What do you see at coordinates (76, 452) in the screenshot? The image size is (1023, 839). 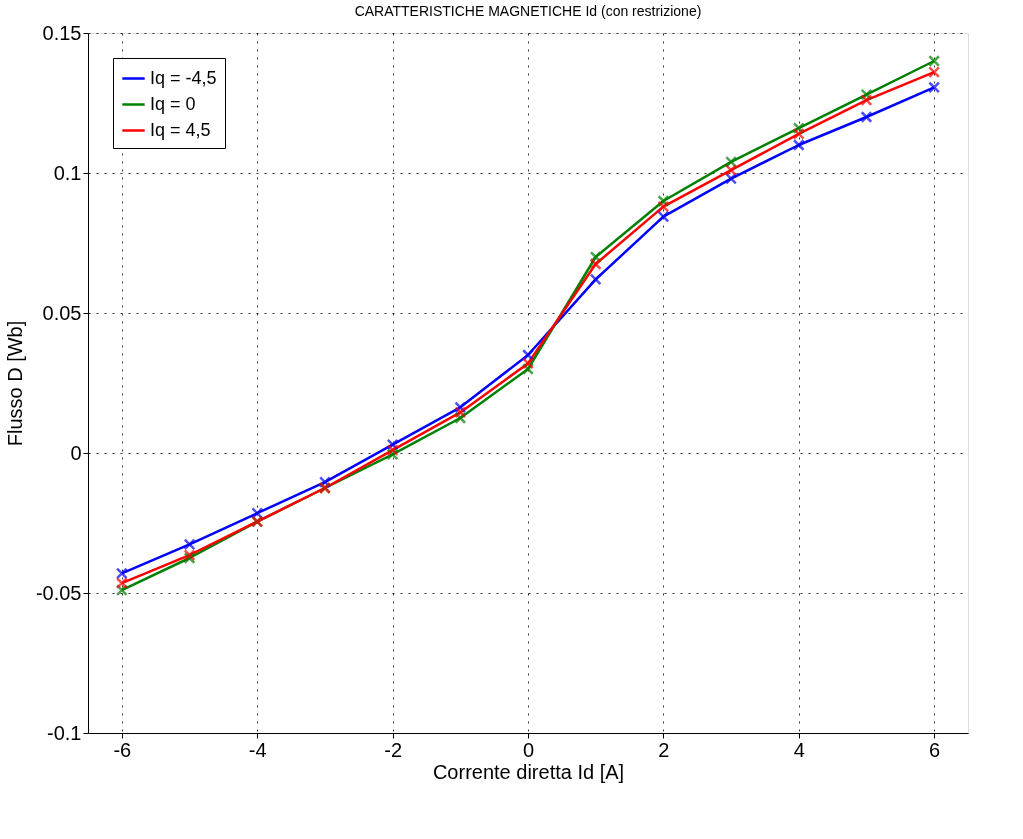 I see `y-tick-label: 0` at bounding box center [76, 452].